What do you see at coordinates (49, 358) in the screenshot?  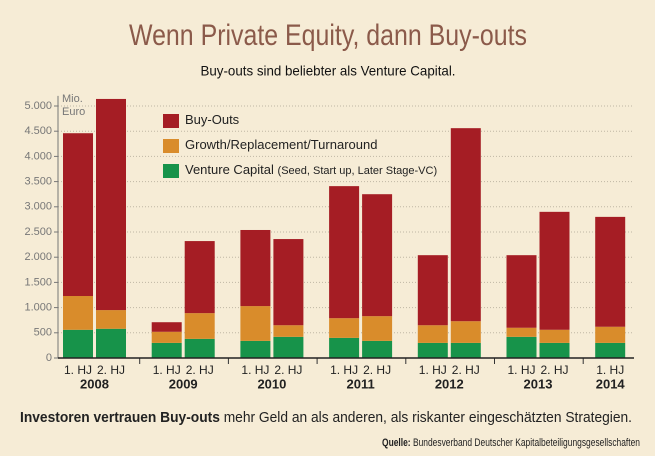 I see `y-tick-label: 0` at bounding box center [49, 358].